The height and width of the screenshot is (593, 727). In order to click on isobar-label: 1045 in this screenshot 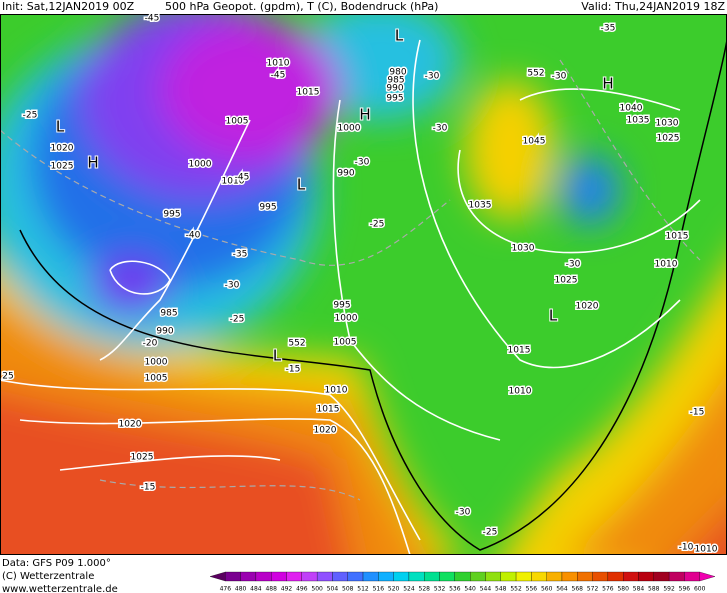, I will do `click(534, 142)`.